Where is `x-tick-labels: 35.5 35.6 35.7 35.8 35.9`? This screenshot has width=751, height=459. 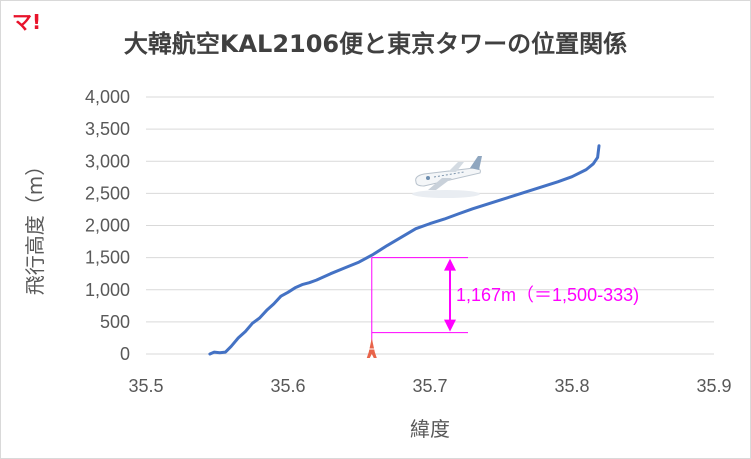 x-tick-labels: 35.5 35.6 35.7 35.8 35.9 is located at coordinates (429, 386).